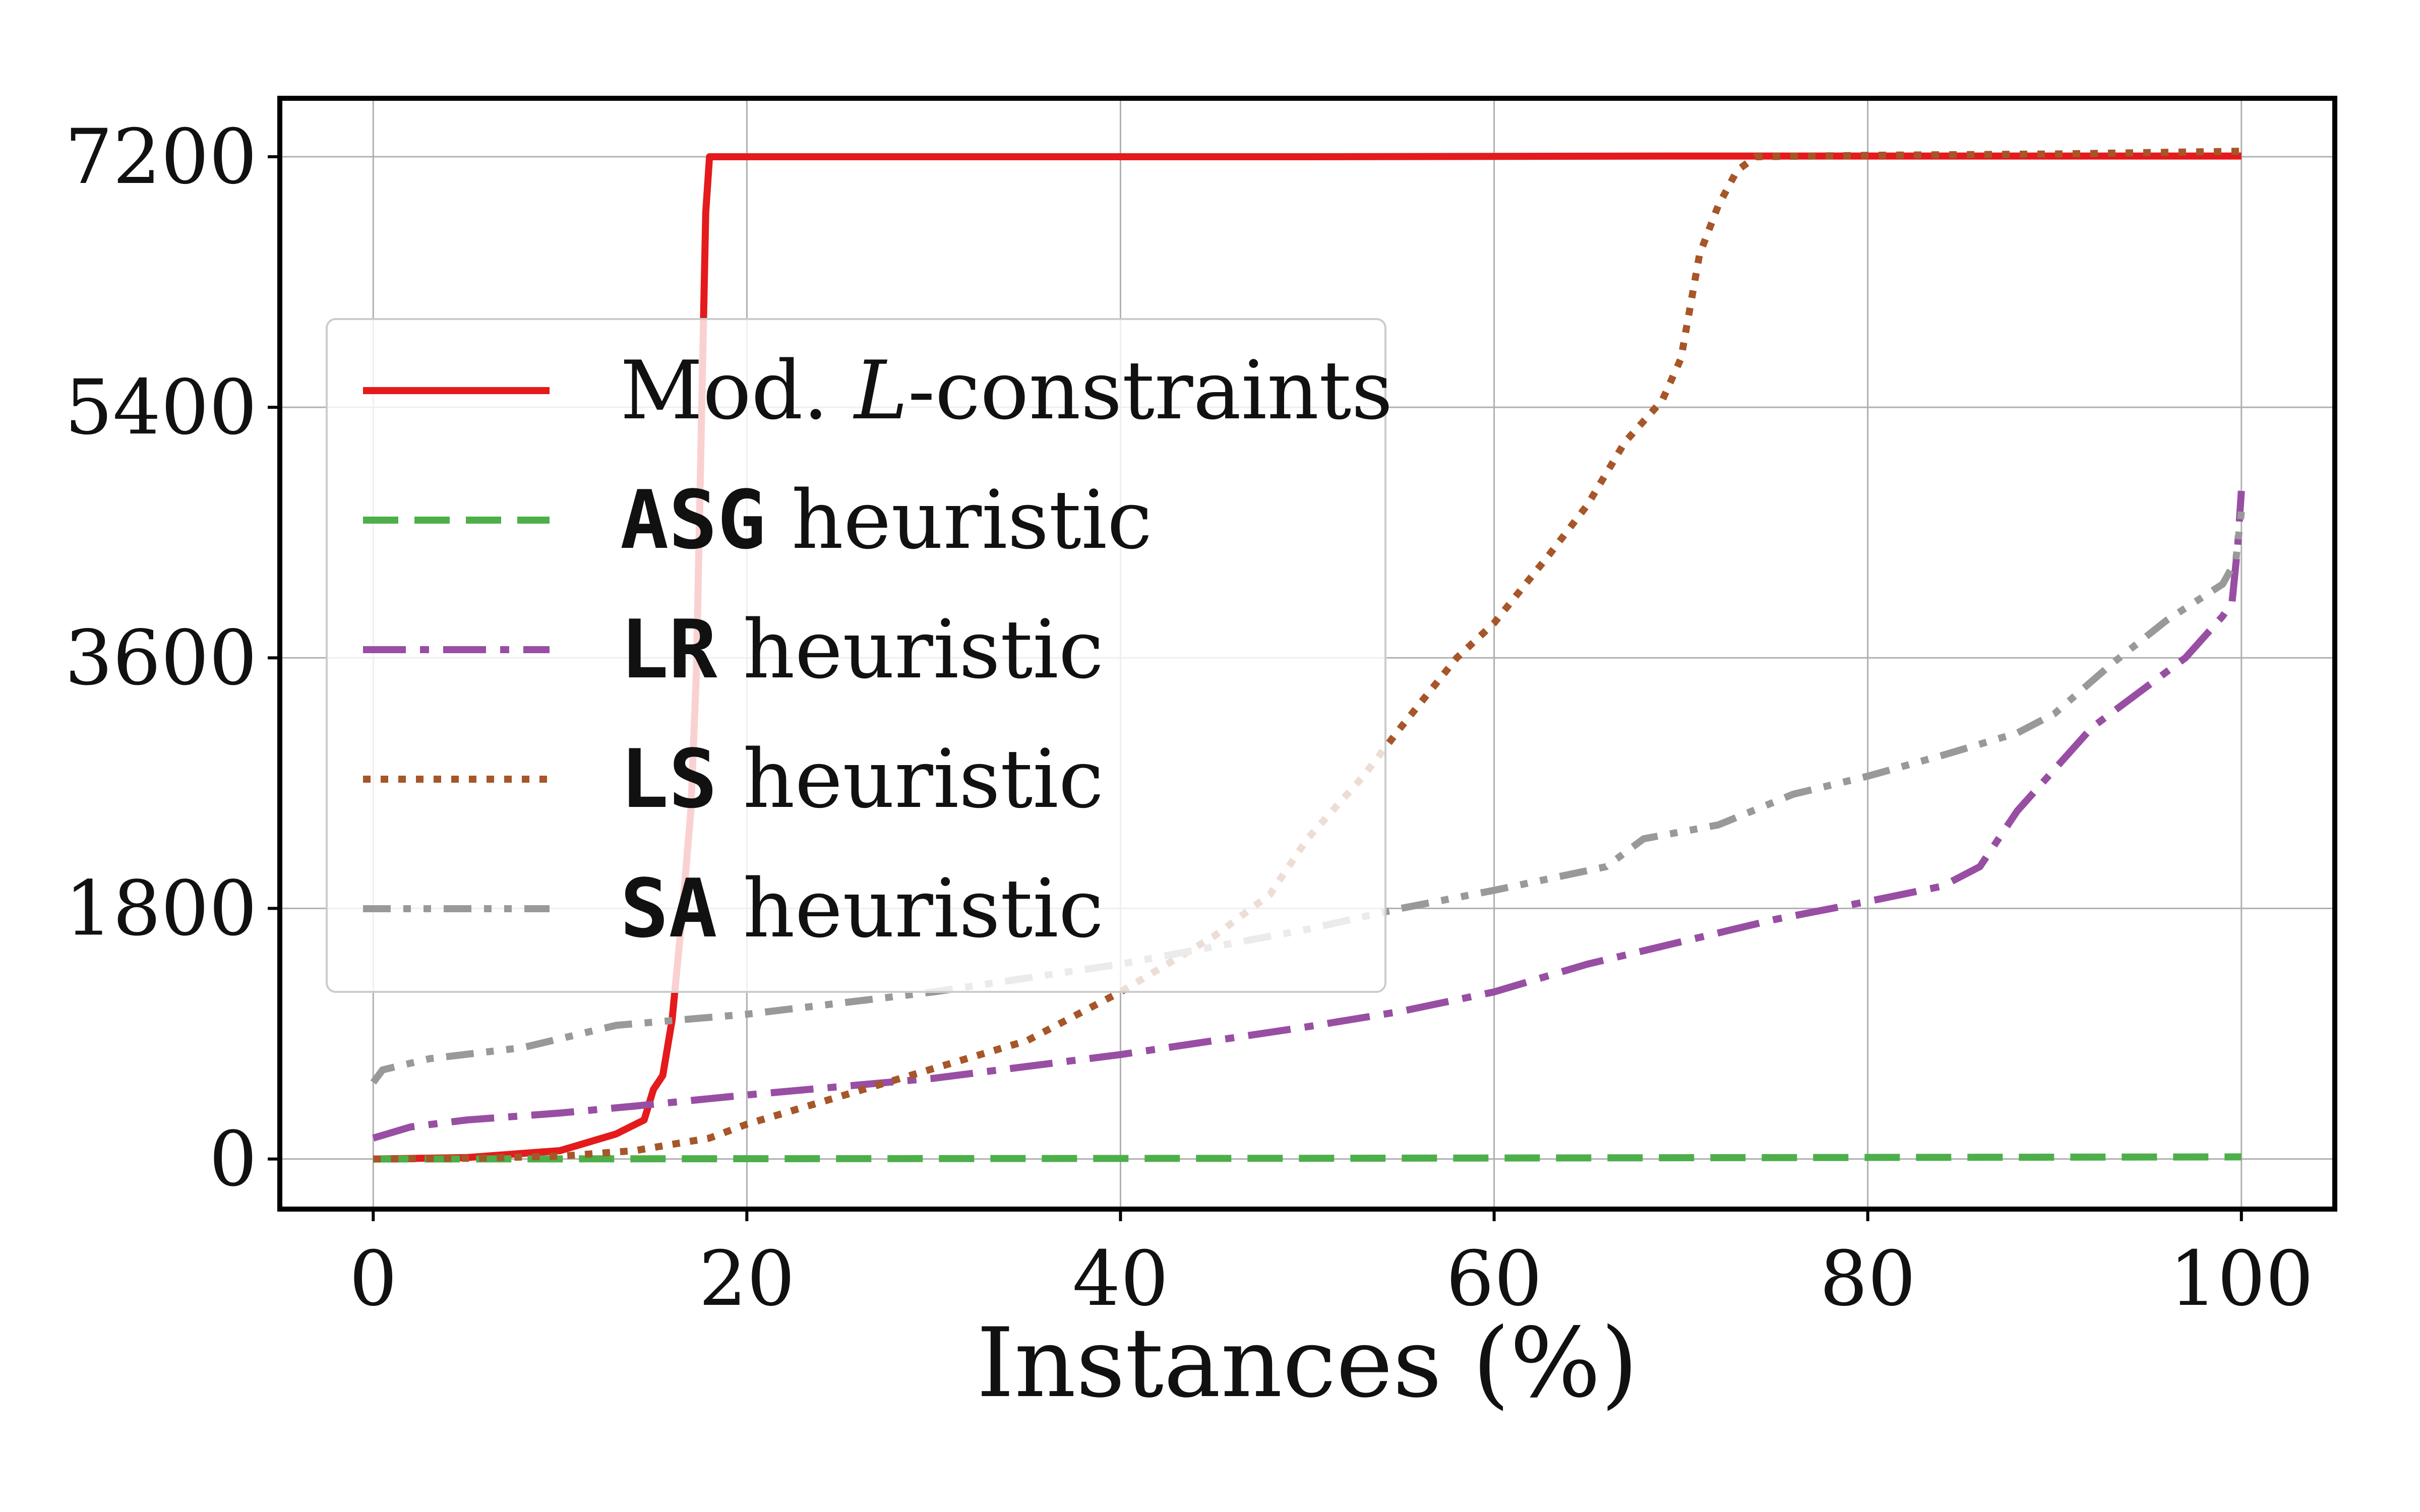  What do you see at coordinates (161, 909) in the screenshot?
I see `y-tick-label: 1800` at bounding box center [161, 909].